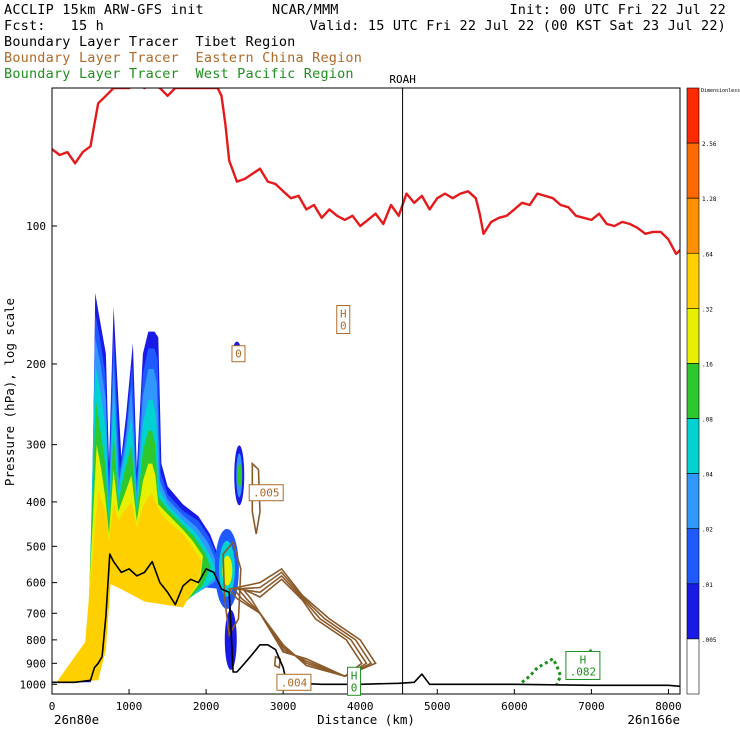 This screenshot has width=740, height=740. I want to click on tracer-shading, so click(148, 487).